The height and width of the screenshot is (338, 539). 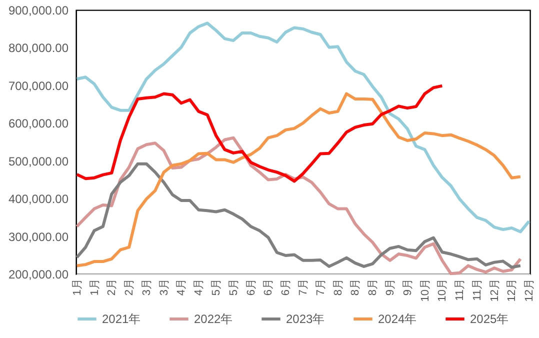 I want to click on legend-label: 2021年, so click(x=121, y=319).